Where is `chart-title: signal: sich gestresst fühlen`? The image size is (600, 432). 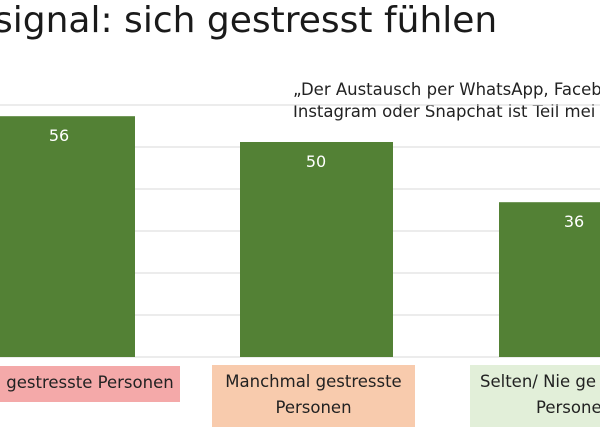 chart-title: signal: sich gestresst fühlen is located at coordinates (249, 20).